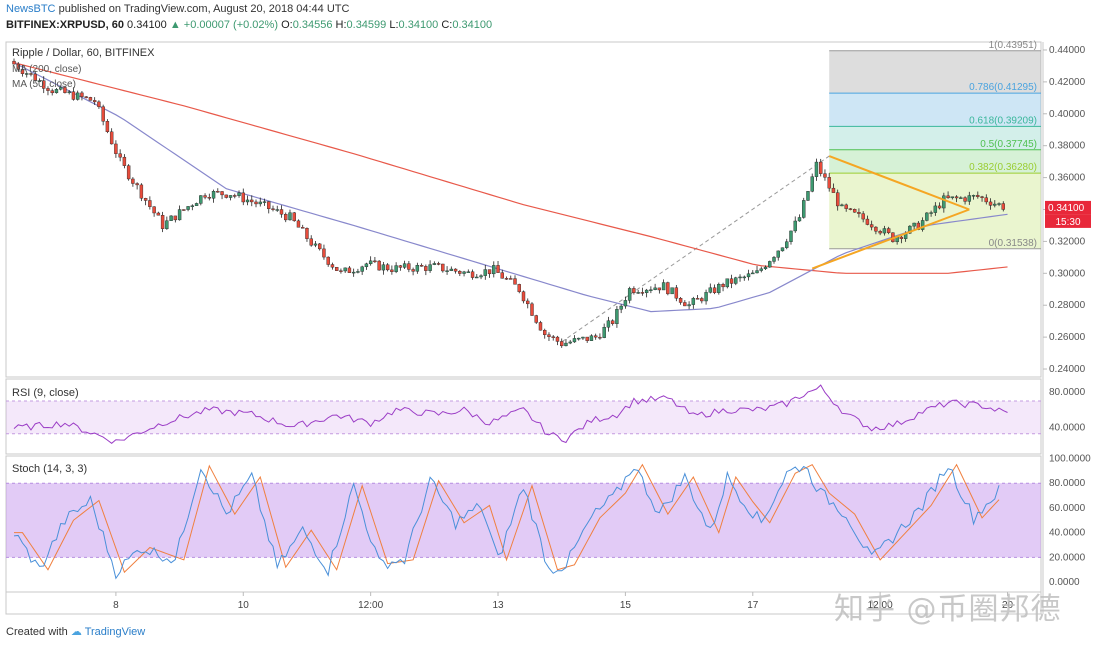  What do you see at coordinates (312, 25) in the screenshot?
I see `open-value: 0.34556` at bounding box center [312, 25].